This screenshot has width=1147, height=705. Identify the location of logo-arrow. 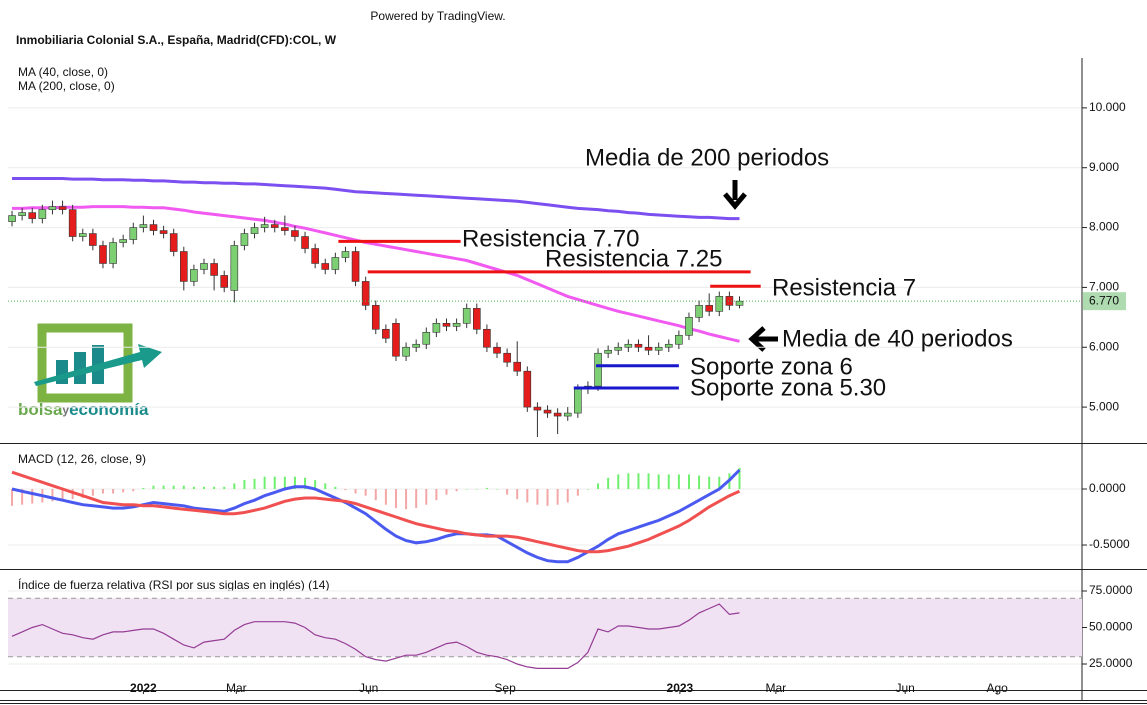
(98, 365).